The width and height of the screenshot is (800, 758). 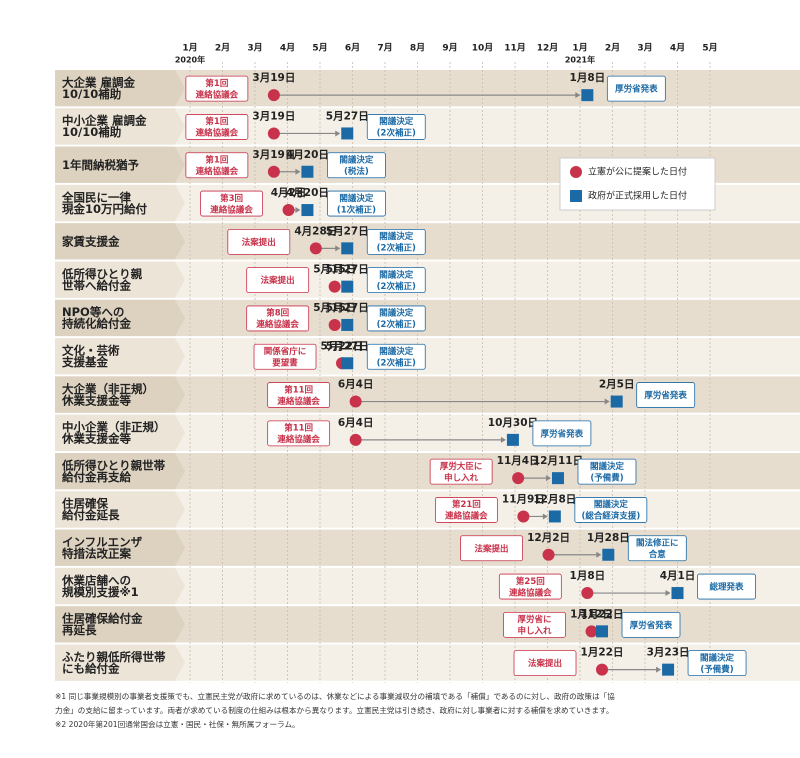 I want to click on row-label-line: 中小企業 雇調金, so click(x=104, y=120).